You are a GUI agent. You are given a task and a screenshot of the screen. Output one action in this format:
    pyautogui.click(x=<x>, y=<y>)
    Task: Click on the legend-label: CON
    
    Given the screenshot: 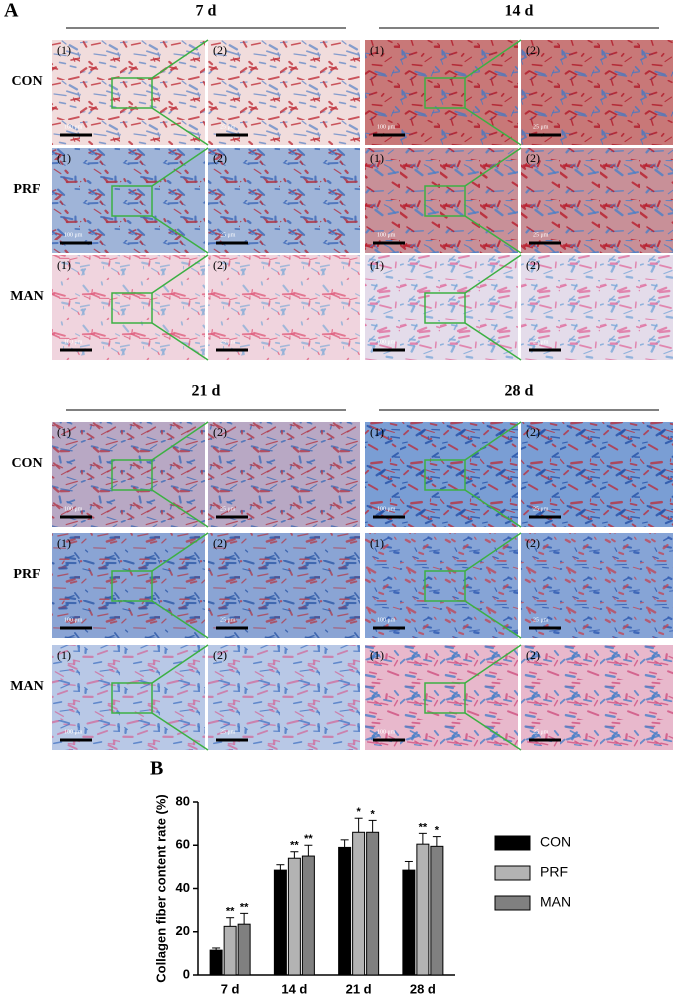 What is the action you would take?
    pyautogui.click(x=555, y=842)
    